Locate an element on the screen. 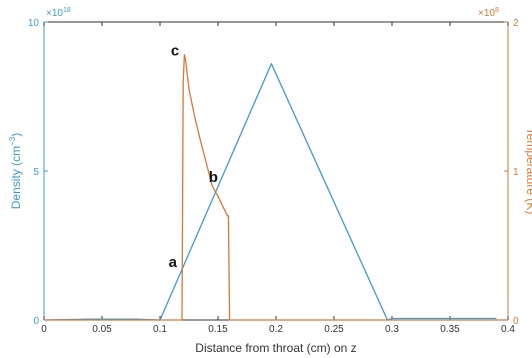  x-tick-label: 0.3 is located at coordinates (392, 329).